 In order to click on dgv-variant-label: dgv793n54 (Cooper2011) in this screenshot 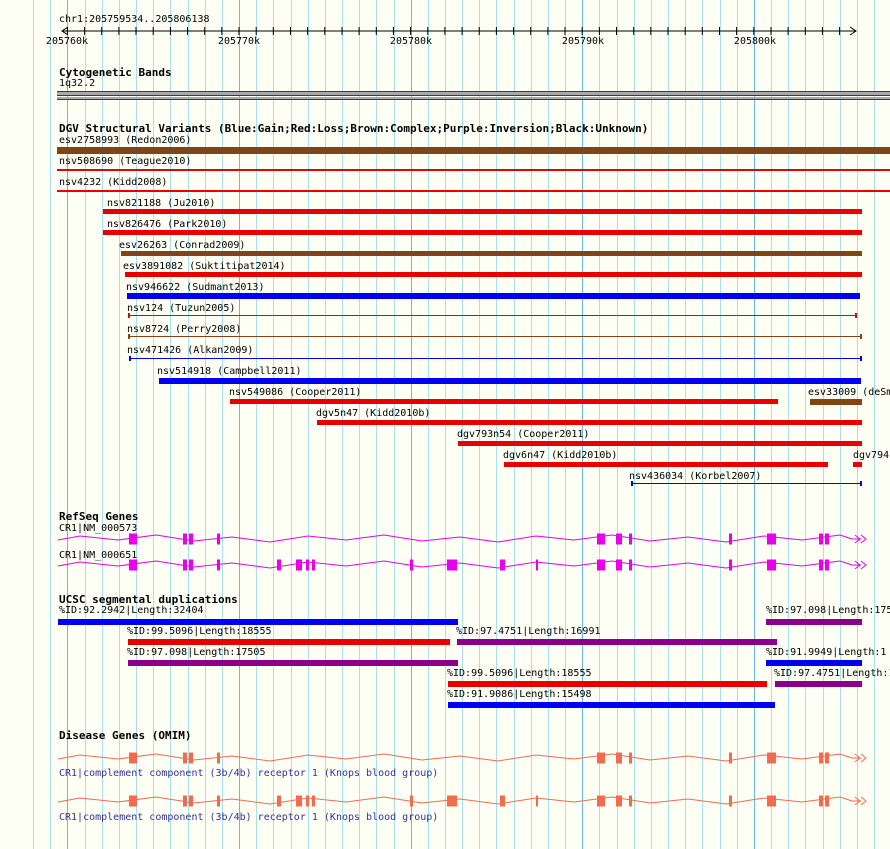, I will do `click(523, 434)`.